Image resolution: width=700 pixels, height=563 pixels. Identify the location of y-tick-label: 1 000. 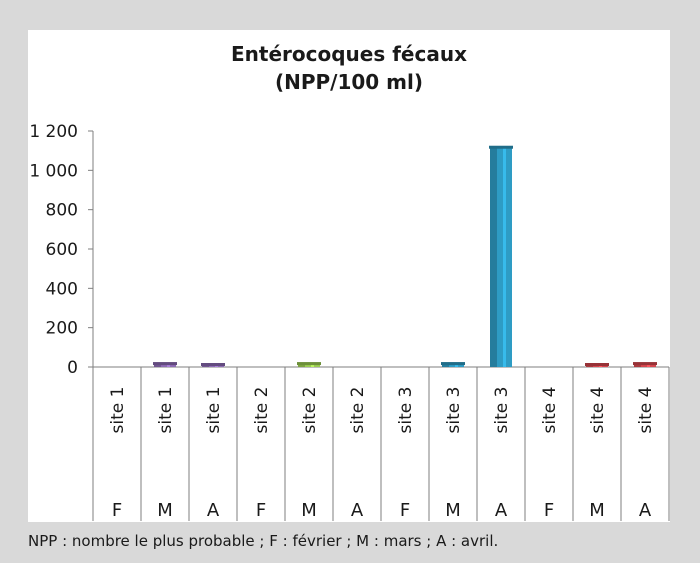
(53, 171).